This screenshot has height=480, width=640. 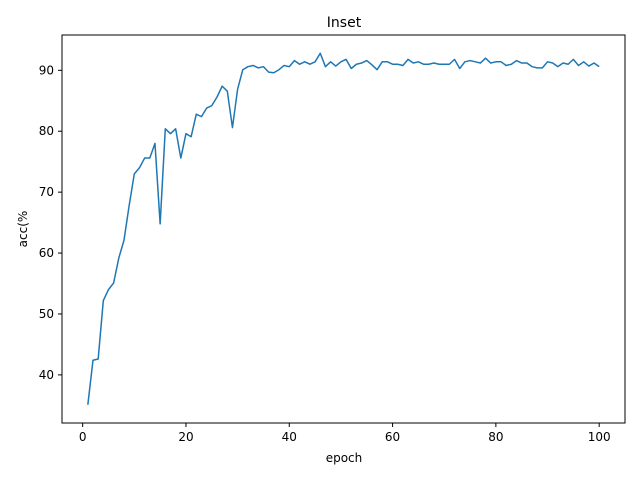 What do you see at coordinates (50, 222) in the screenshot?
I see `y-axis: 40 50 60 70 80 90` at bounding box center [50, 222].